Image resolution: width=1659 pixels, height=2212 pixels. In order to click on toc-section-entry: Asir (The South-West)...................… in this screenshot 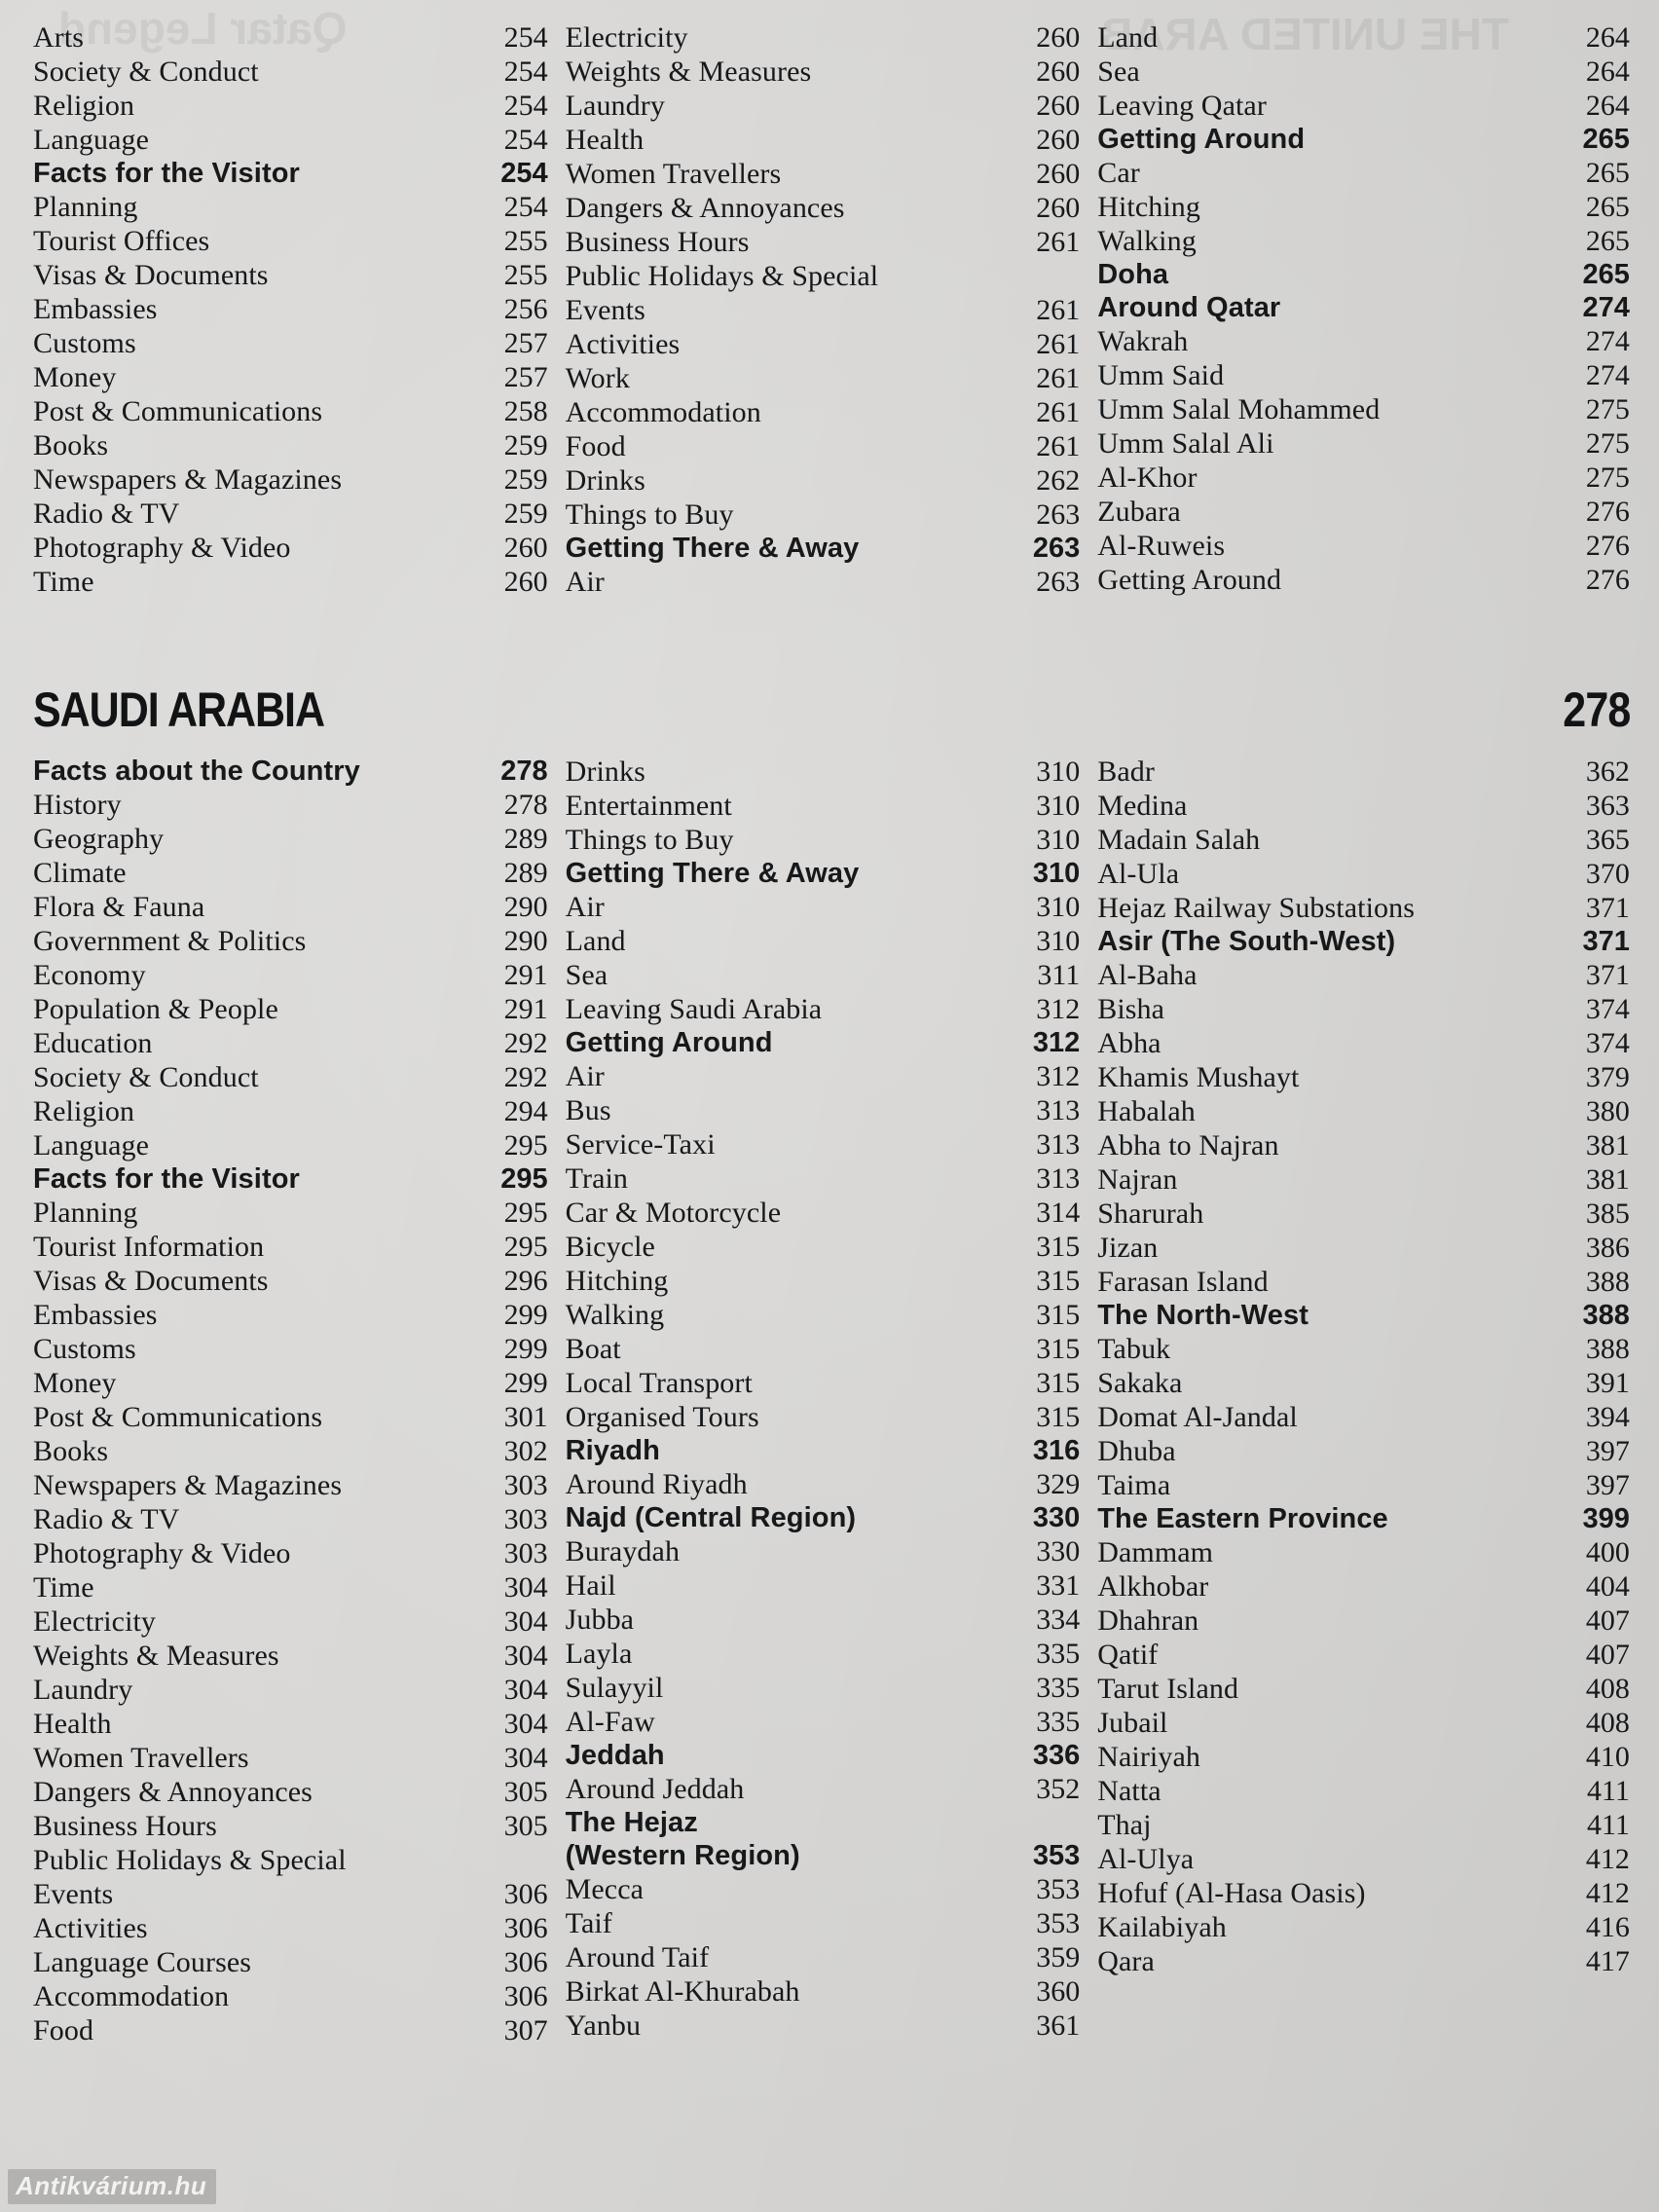, I will do `click(1363, 942)`.